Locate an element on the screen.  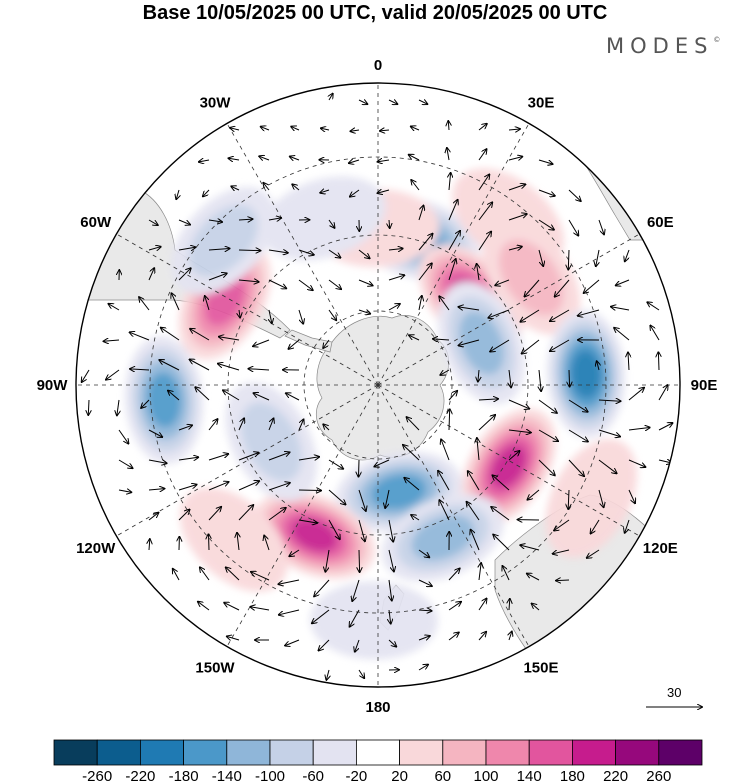
colorbar-label: -260 is located at coordinates (97, 775).